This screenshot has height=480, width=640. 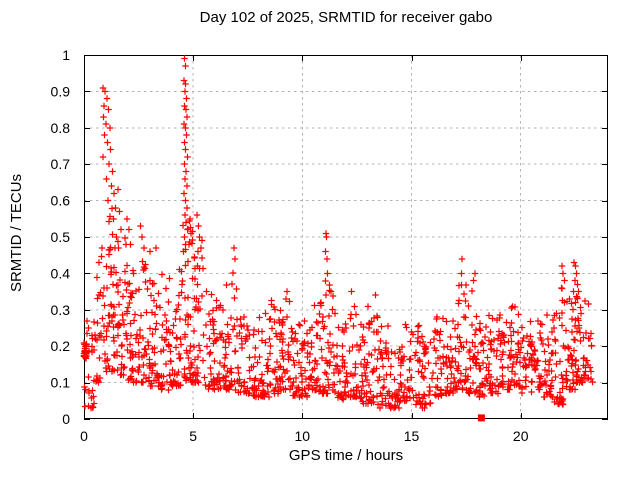 I want to click on svg-text: 15, so click(x=412, y=436).